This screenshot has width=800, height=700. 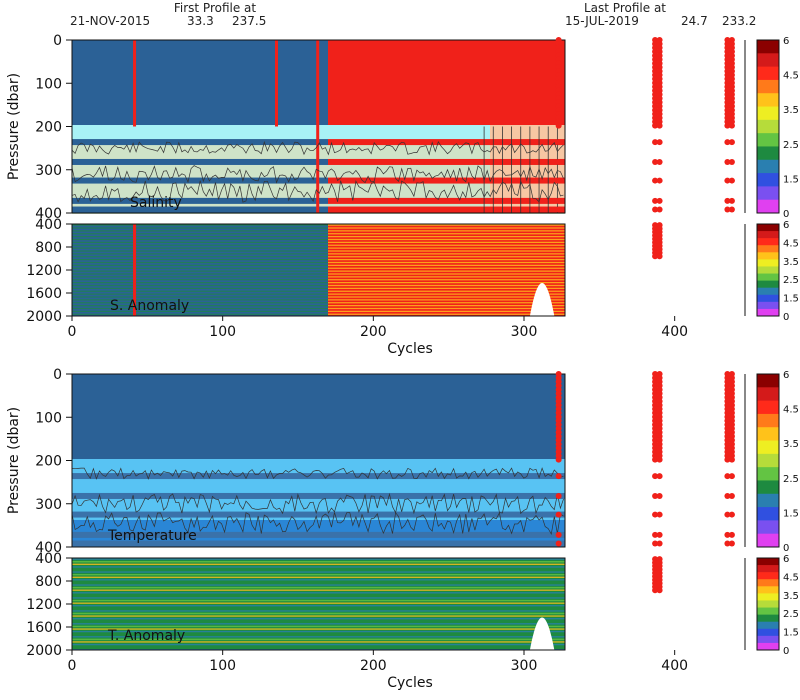 What do you see at coordinates (318, 126) in the screenshot?
I see `salinity-red-streak` at bounding box center [318, 126].